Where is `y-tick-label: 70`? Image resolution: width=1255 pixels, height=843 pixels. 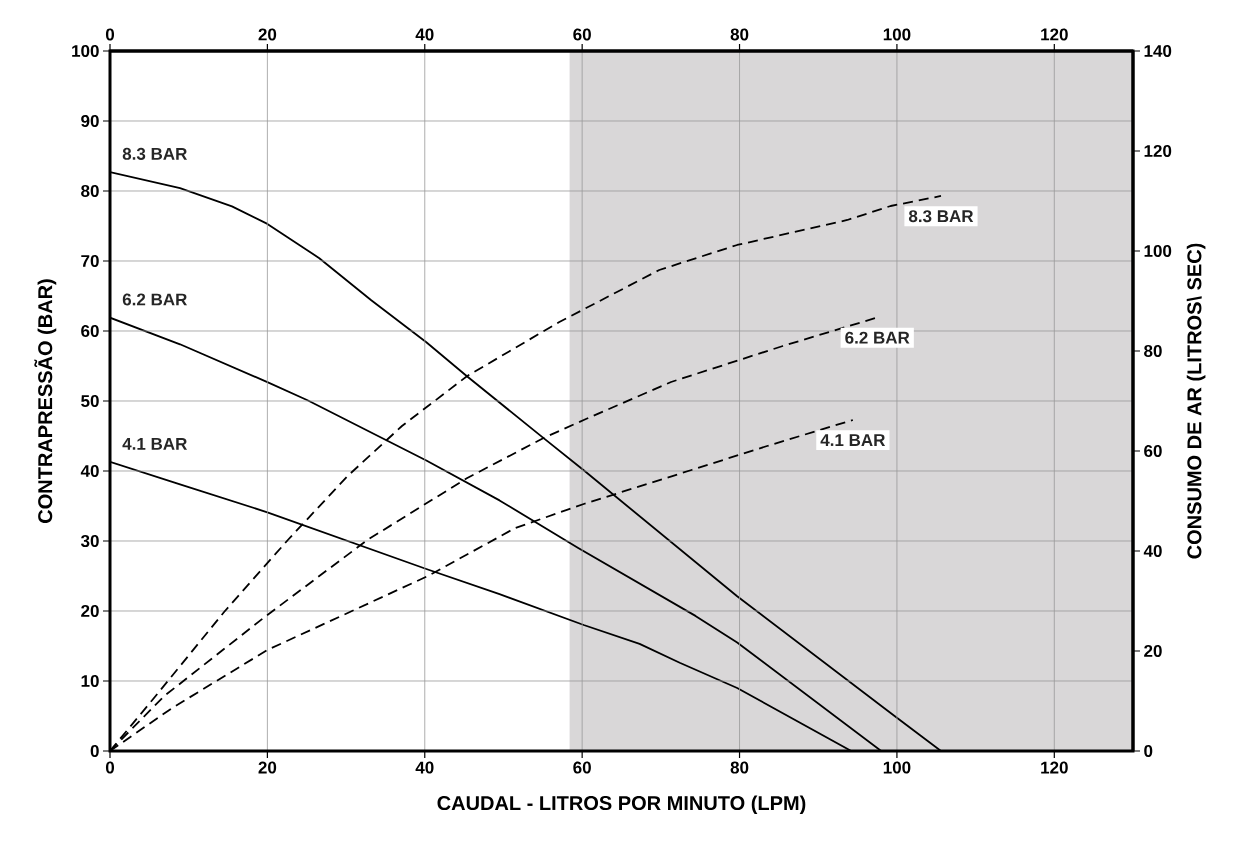
y-tick-label: 70 is located at coordinates (90, 261).